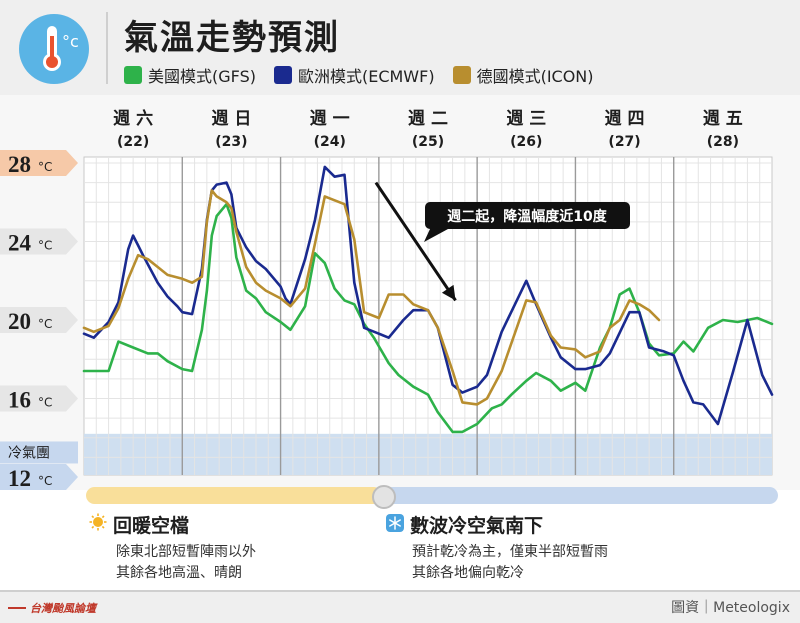 The image size is (800, 623). What do you see at coordinates (625, 119) in the screenshot?
I see `day-label: 週 四` at bounding box center [625, 119].